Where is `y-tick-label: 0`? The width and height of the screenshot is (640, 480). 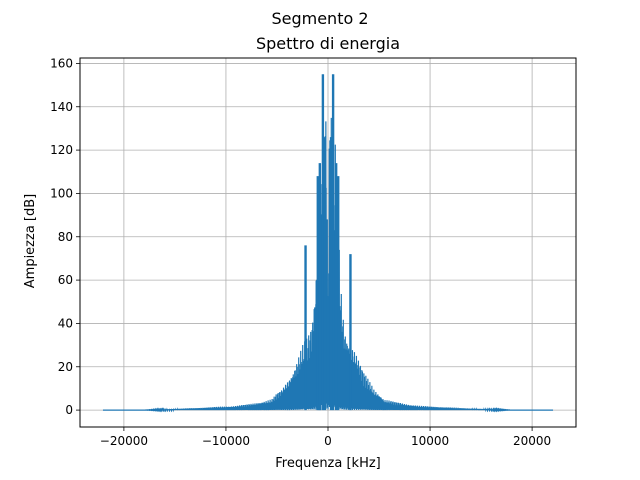 y-tick-label: 0 is located at coordinates (69, 410).